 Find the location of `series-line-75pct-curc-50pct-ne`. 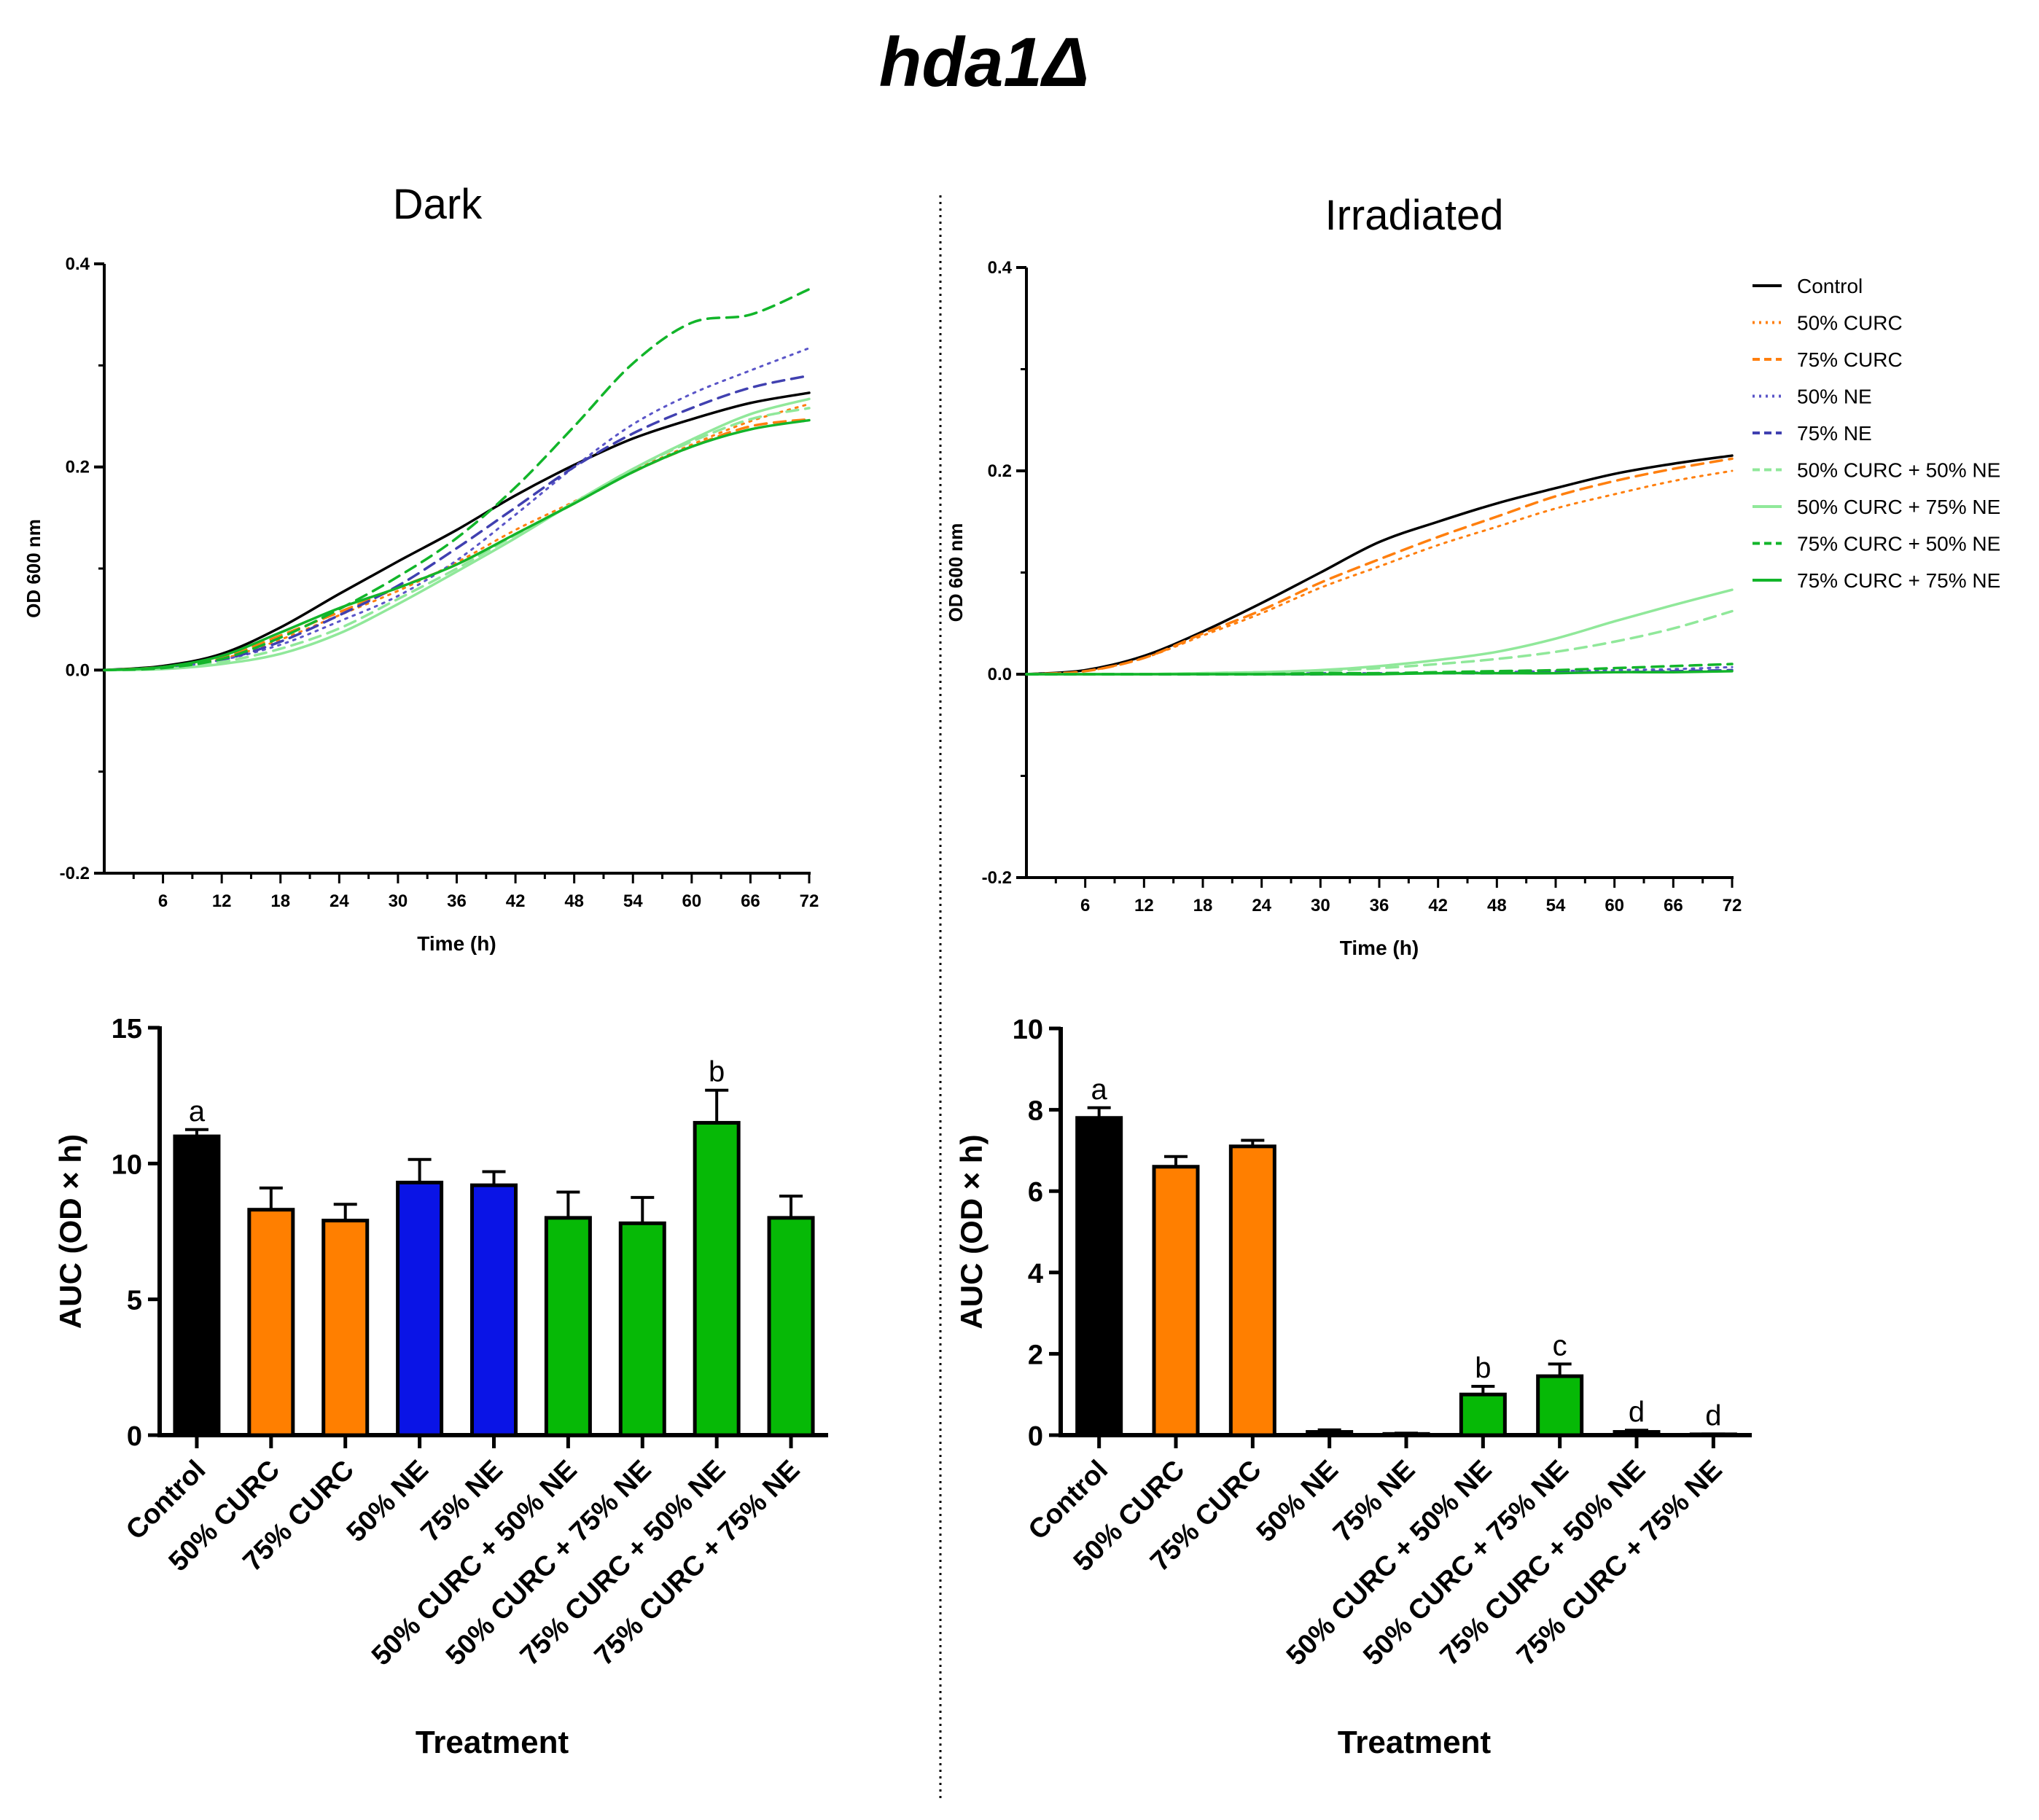

series-line-75pct-curc-50pct-ne is located at coordinates (457, 480).